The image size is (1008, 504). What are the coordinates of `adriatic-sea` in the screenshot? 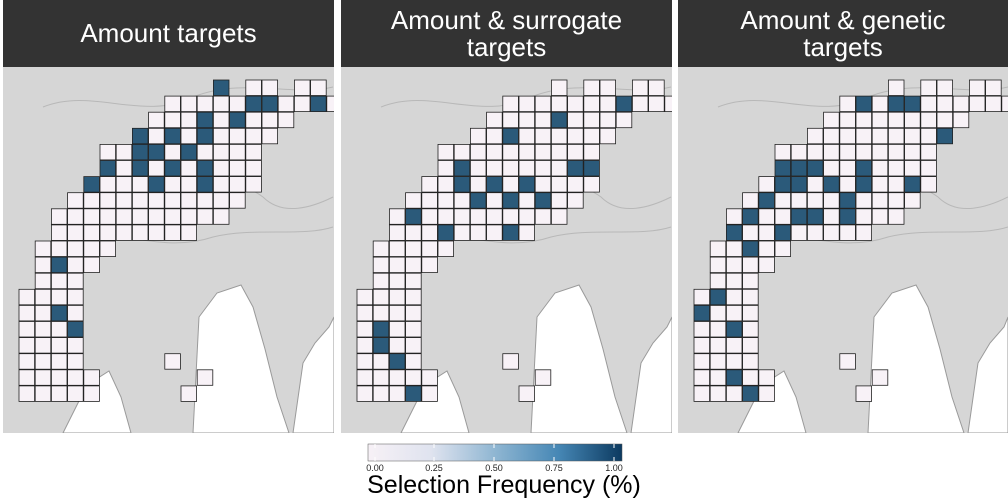 It's located at (916, 358).